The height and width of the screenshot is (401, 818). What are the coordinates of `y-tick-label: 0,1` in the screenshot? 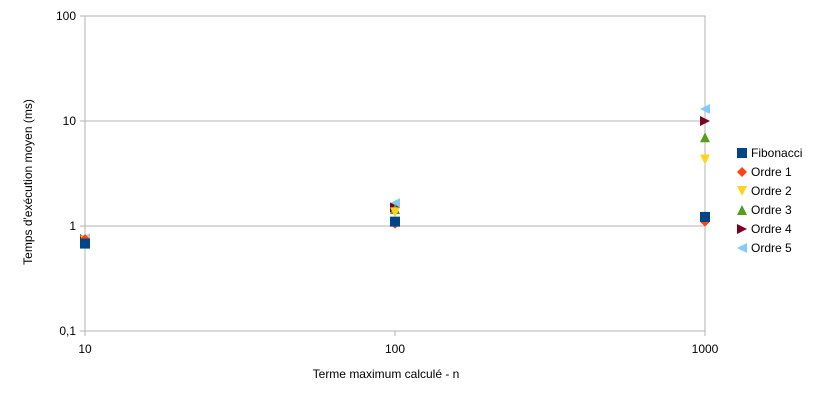 It's located at (67, 331).